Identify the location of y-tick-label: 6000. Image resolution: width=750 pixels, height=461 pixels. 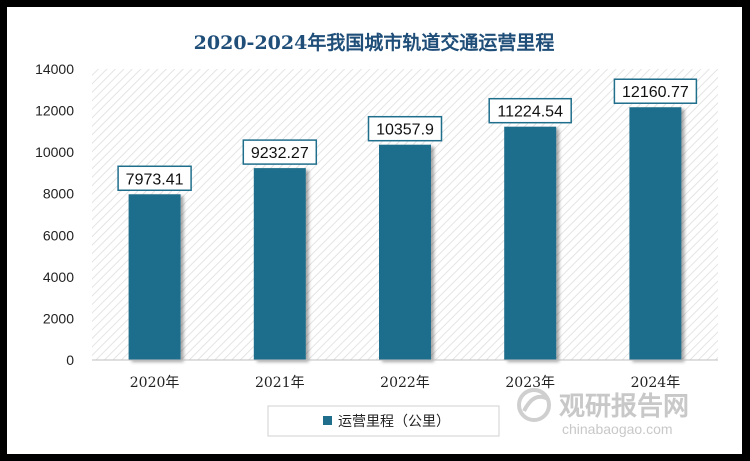
(58, 235).